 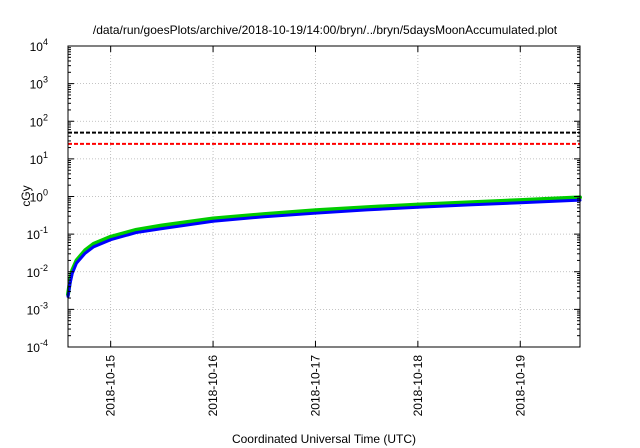 What do you see at coordinates (520, 386) in the screenshot?
I see `x-tick-label: 2018-10-19` at bounding box center [520, 386].